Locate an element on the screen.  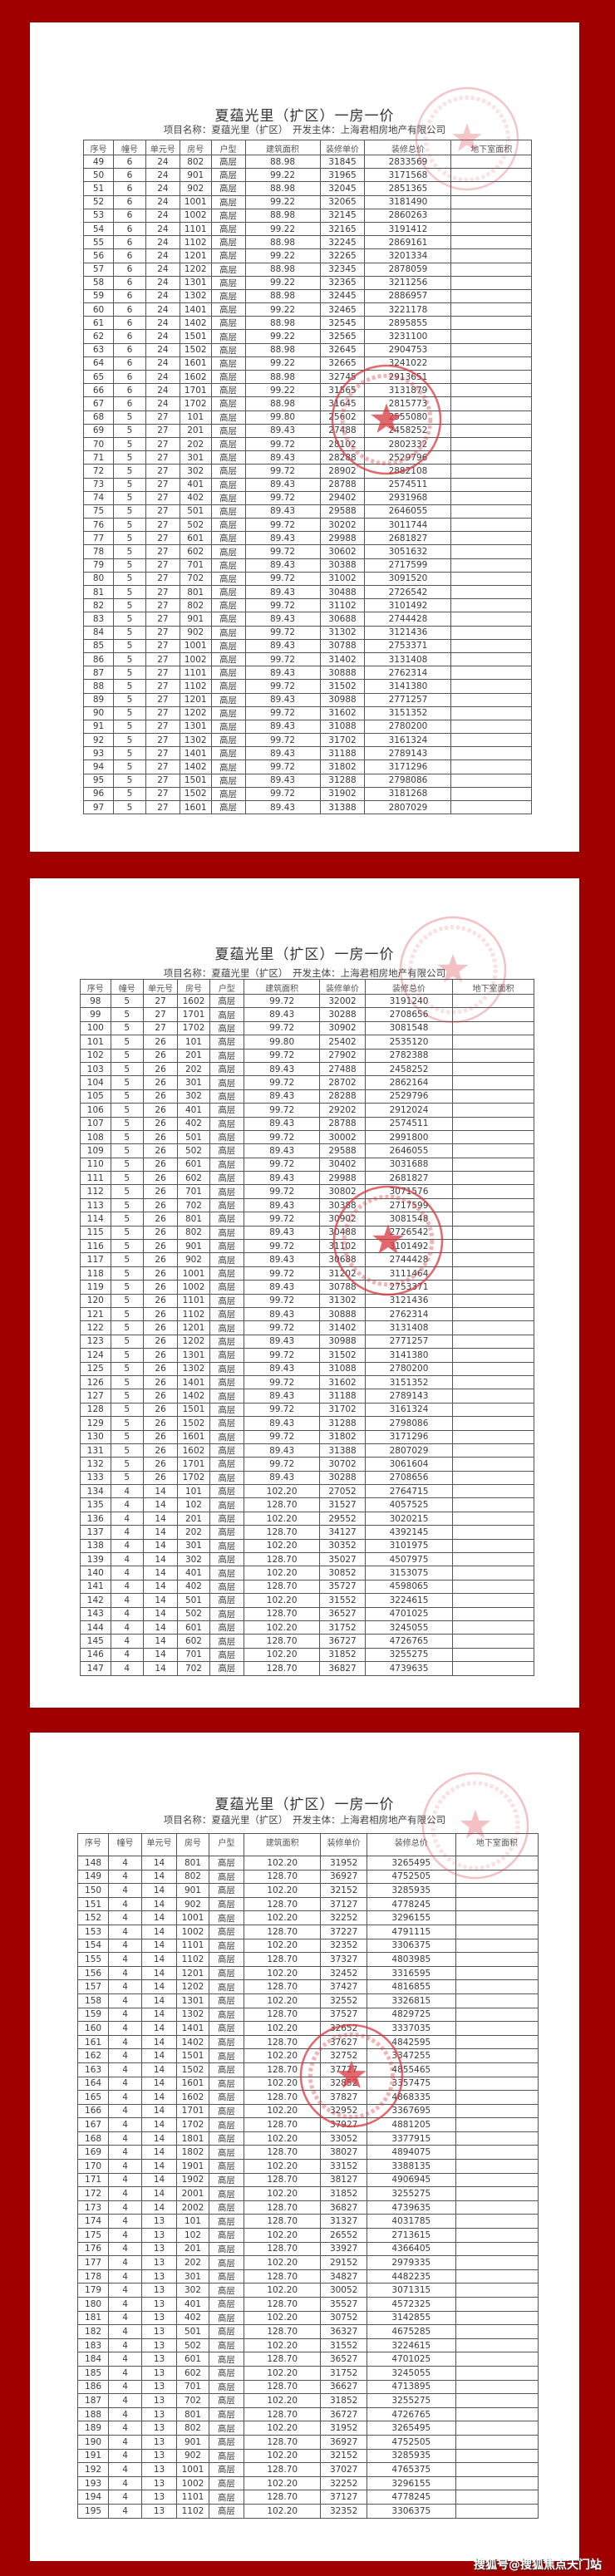
cell-seq: 64 is located at coordinates (98, 363).